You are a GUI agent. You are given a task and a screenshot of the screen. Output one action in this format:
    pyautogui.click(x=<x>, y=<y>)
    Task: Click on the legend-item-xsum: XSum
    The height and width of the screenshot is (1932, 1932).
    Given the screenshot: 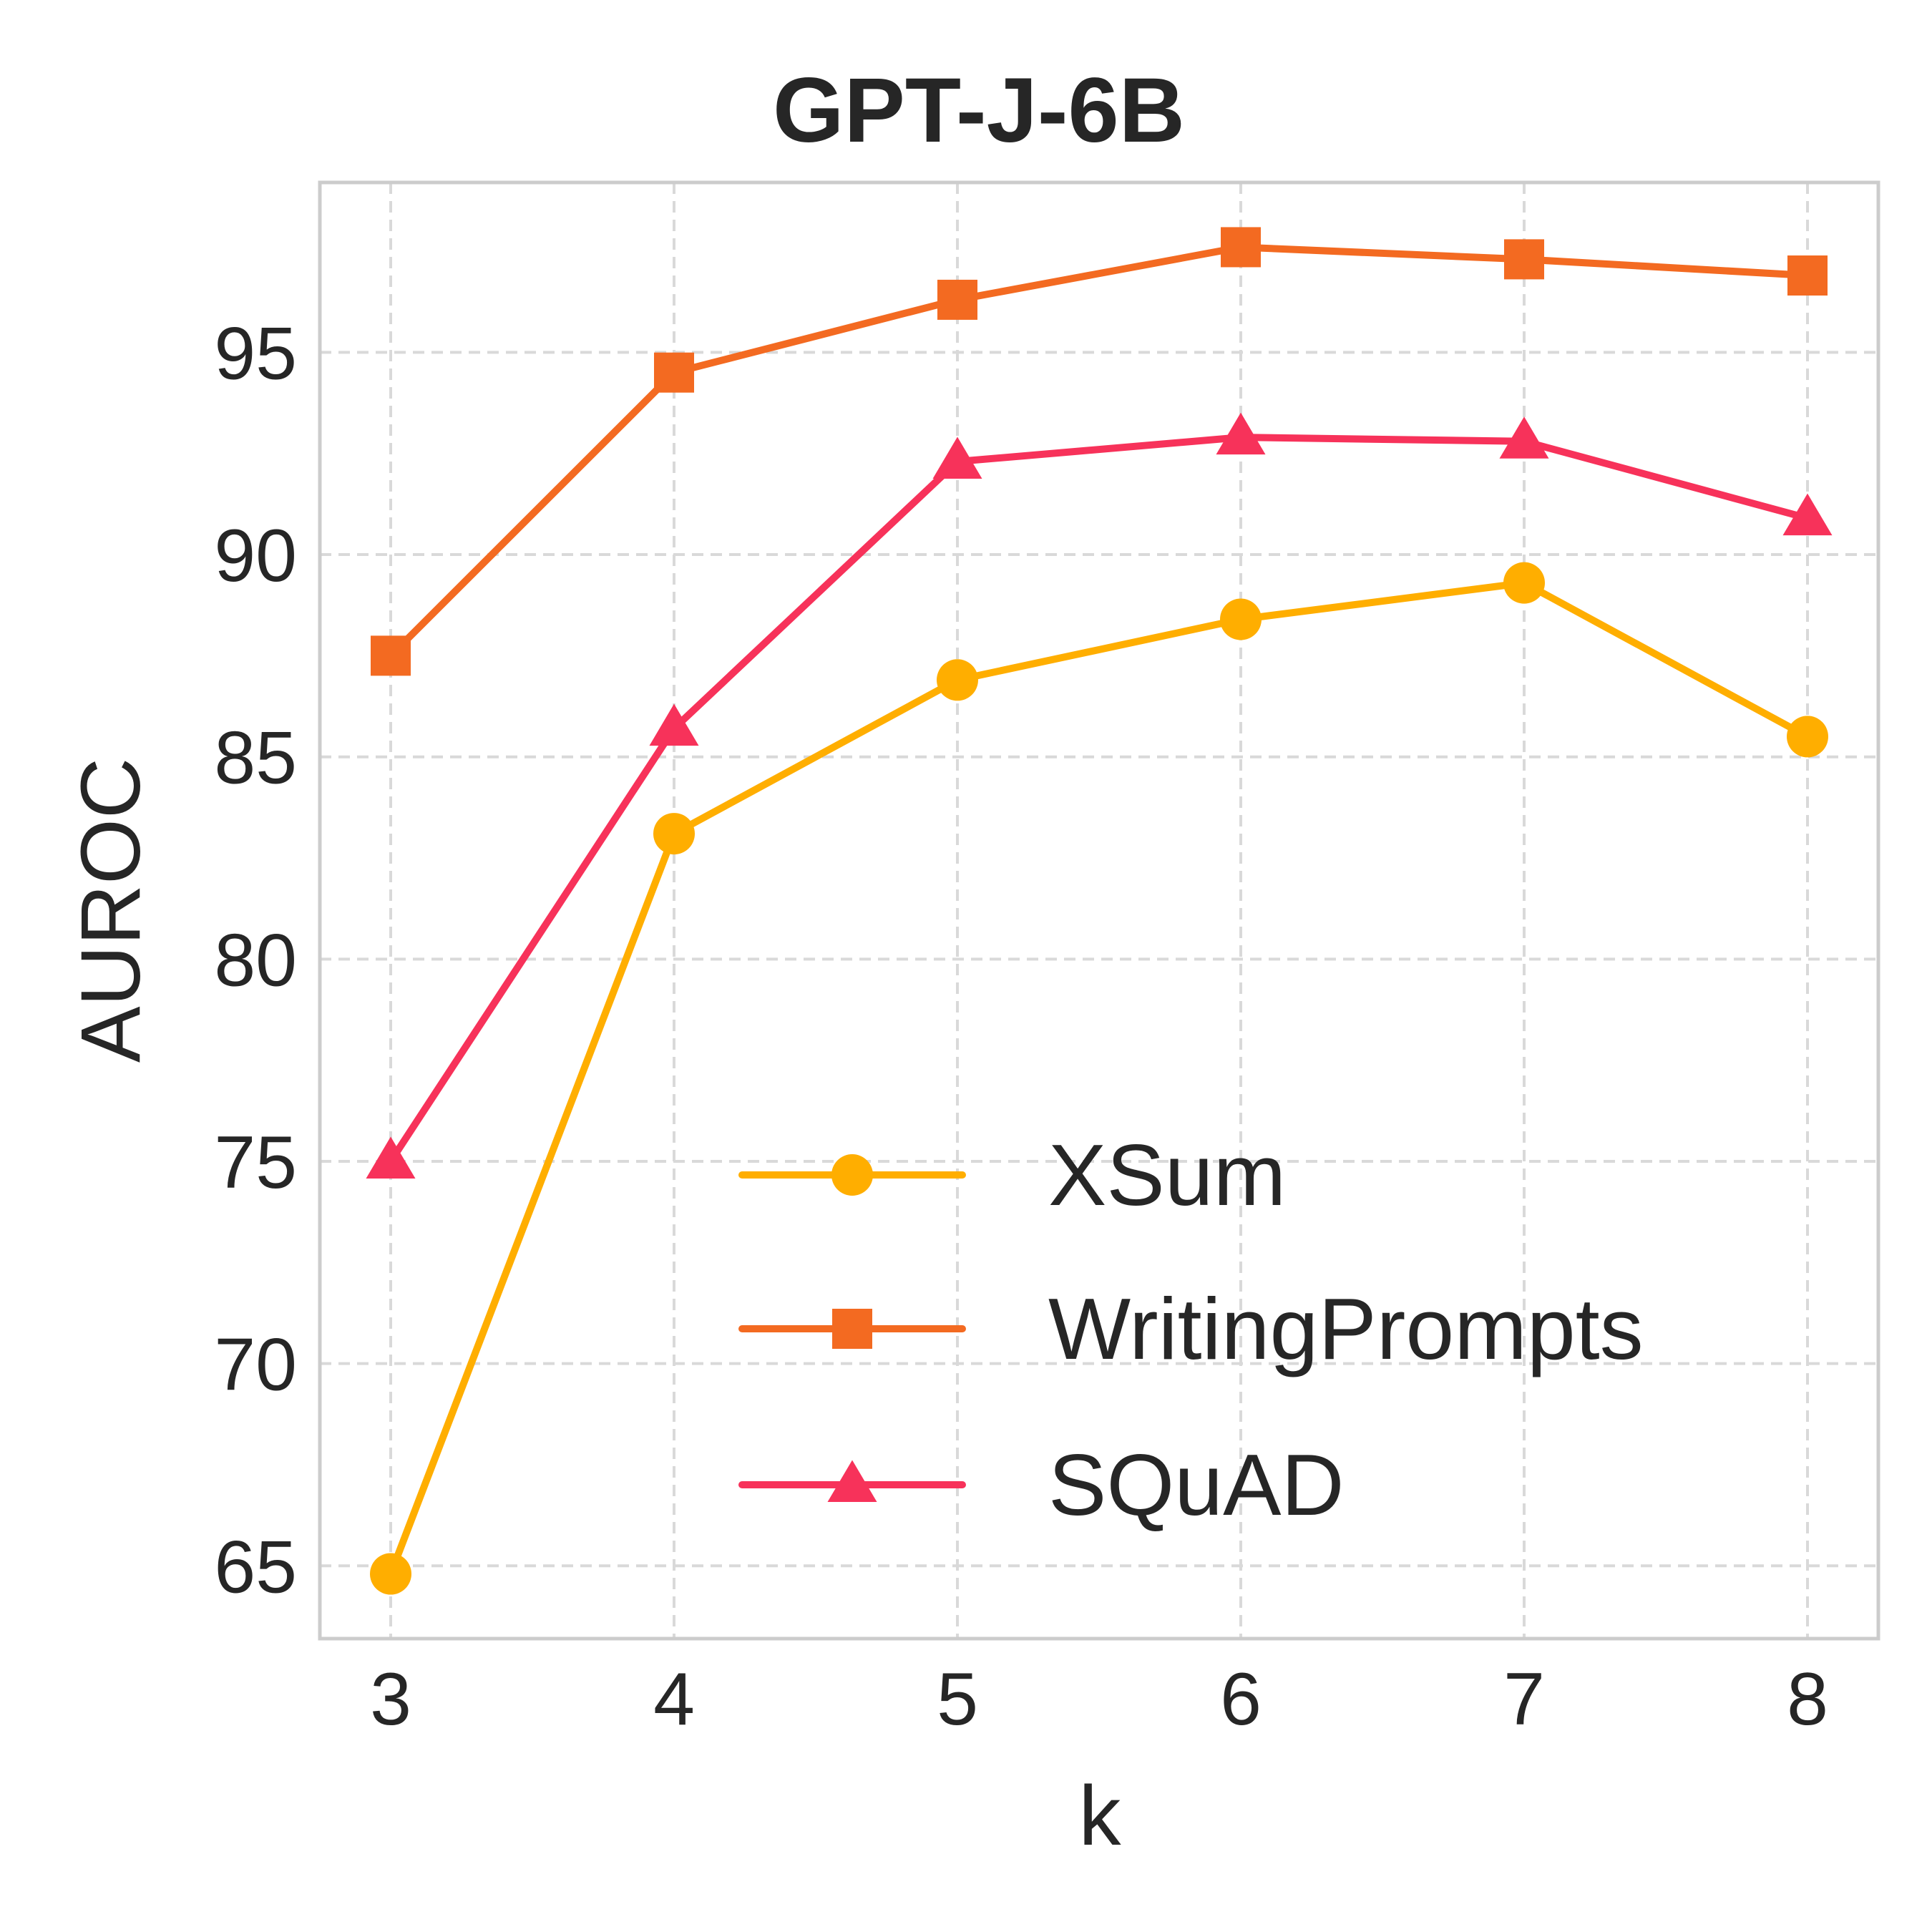 What is the action you would take?
    pyautogui.click(x=1012, y=1175)
    